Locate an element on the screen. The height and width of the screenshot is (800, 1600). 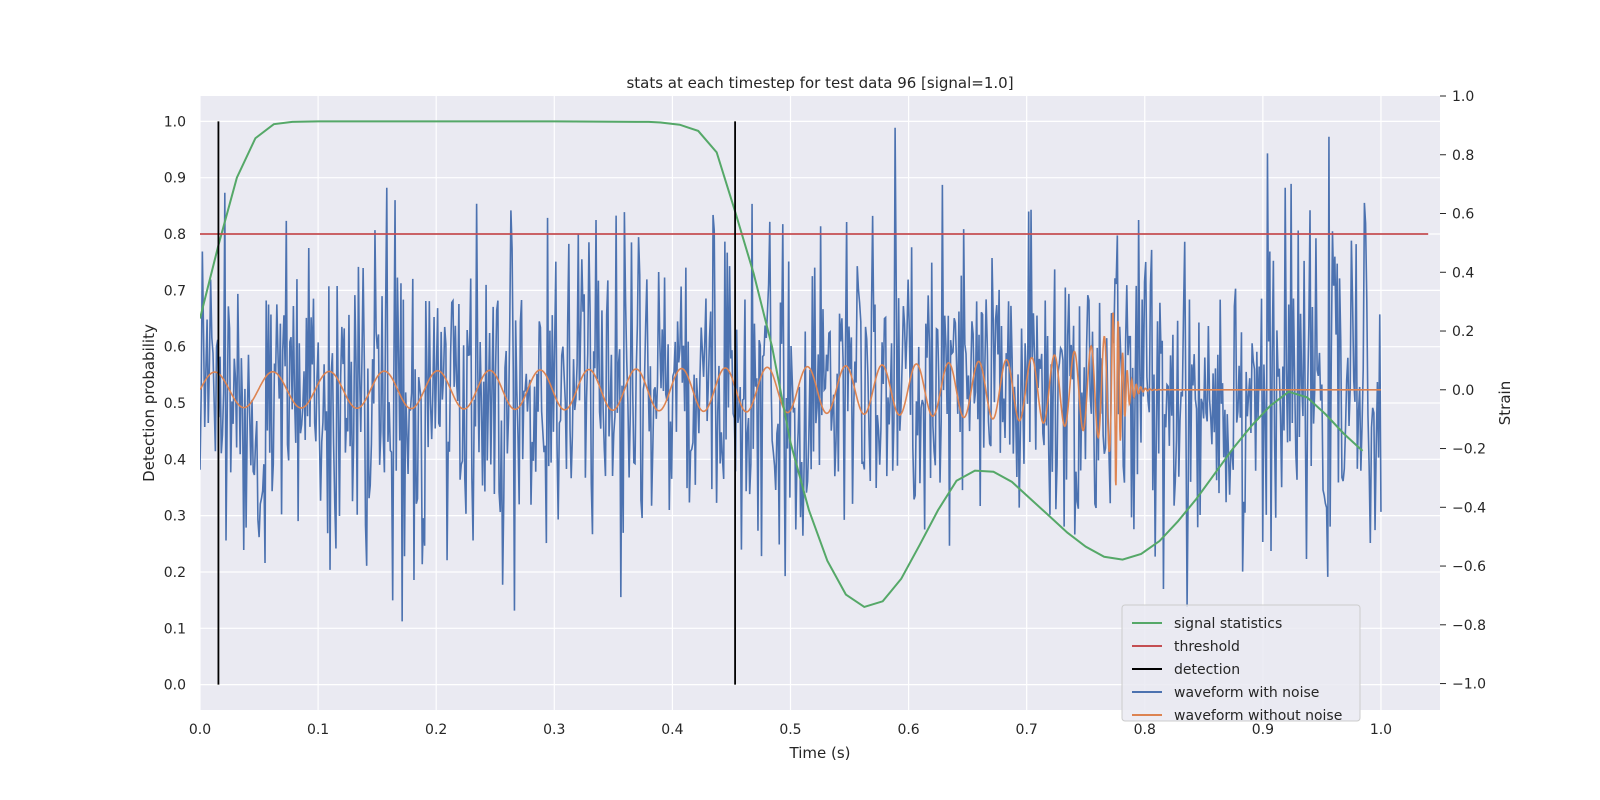
y-tick-label-left: 1.0 is located at coordinates (175, 122).